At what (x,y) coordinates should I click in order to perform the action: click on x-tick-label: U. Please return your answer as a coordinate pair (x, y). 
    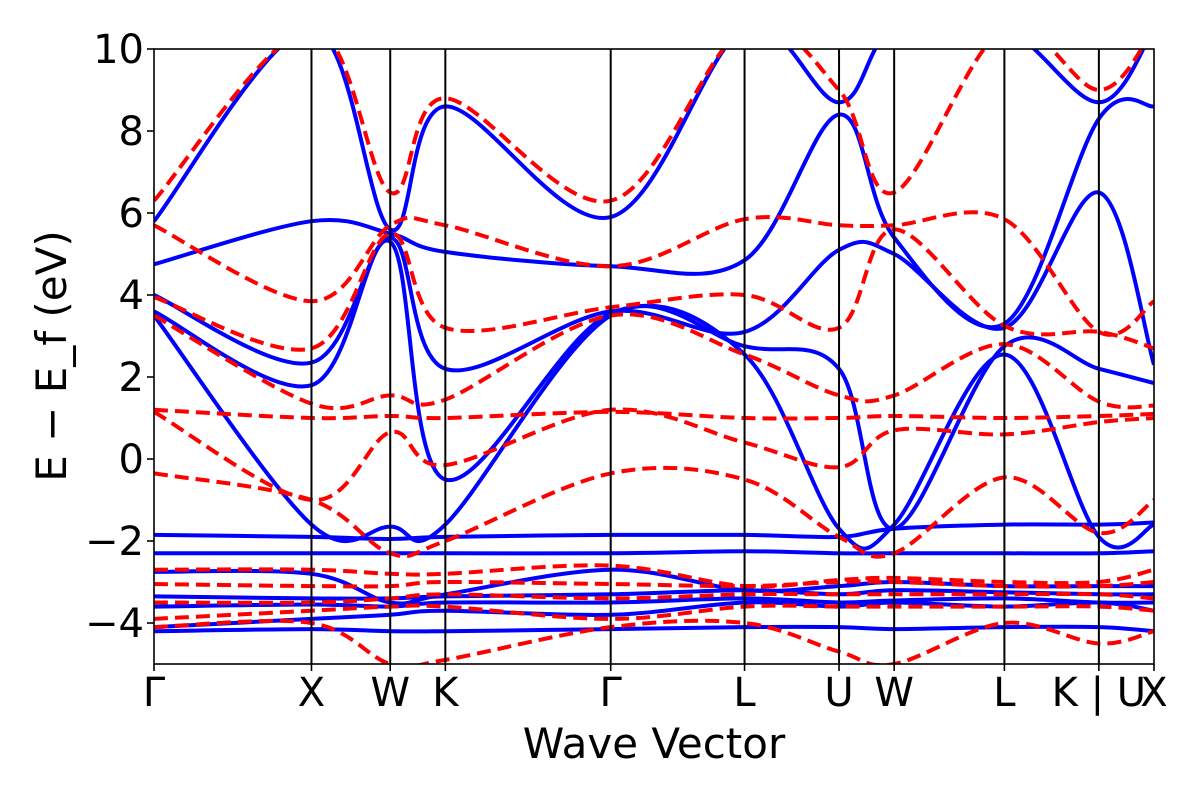
    Looking at the image, I should click on (838, 693).